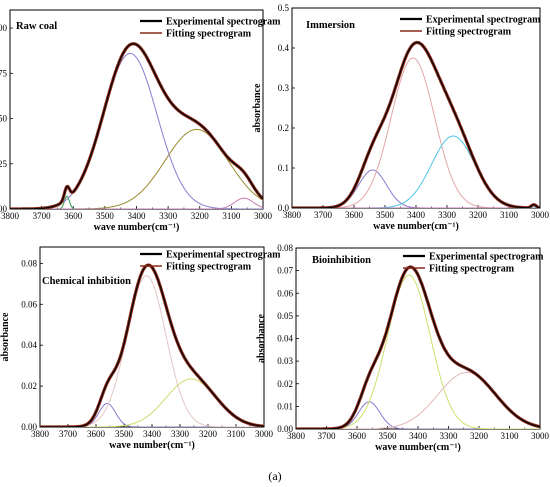 Image resolution: width=550 pixels, height=487 pixels. What do you see at coordinates (4, 28) in the screenshot?
I see `y-tick-label: 0.100` at bounding box center [4, 28].